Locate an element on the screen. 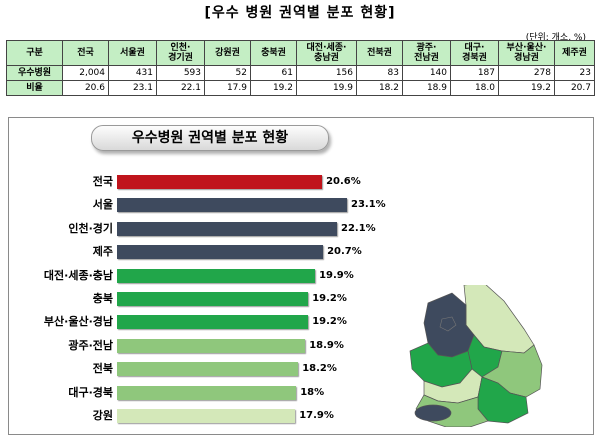 This screenshot has height=437, width=600. table-cell: 23 is located at coordinates (574, 73).